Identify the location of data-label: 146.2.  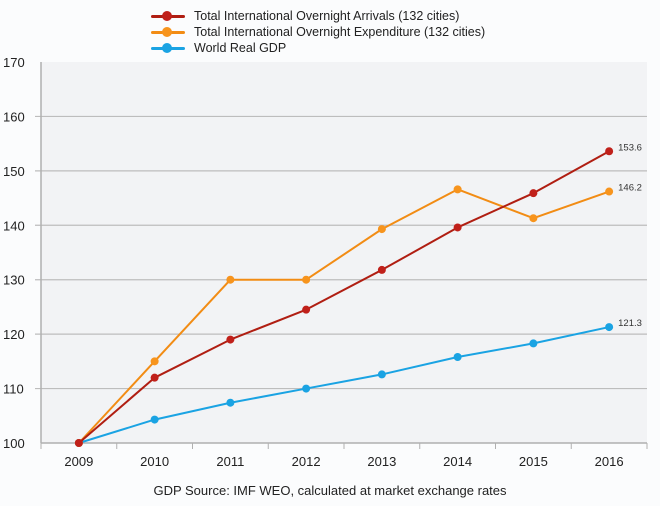
(630, 188).